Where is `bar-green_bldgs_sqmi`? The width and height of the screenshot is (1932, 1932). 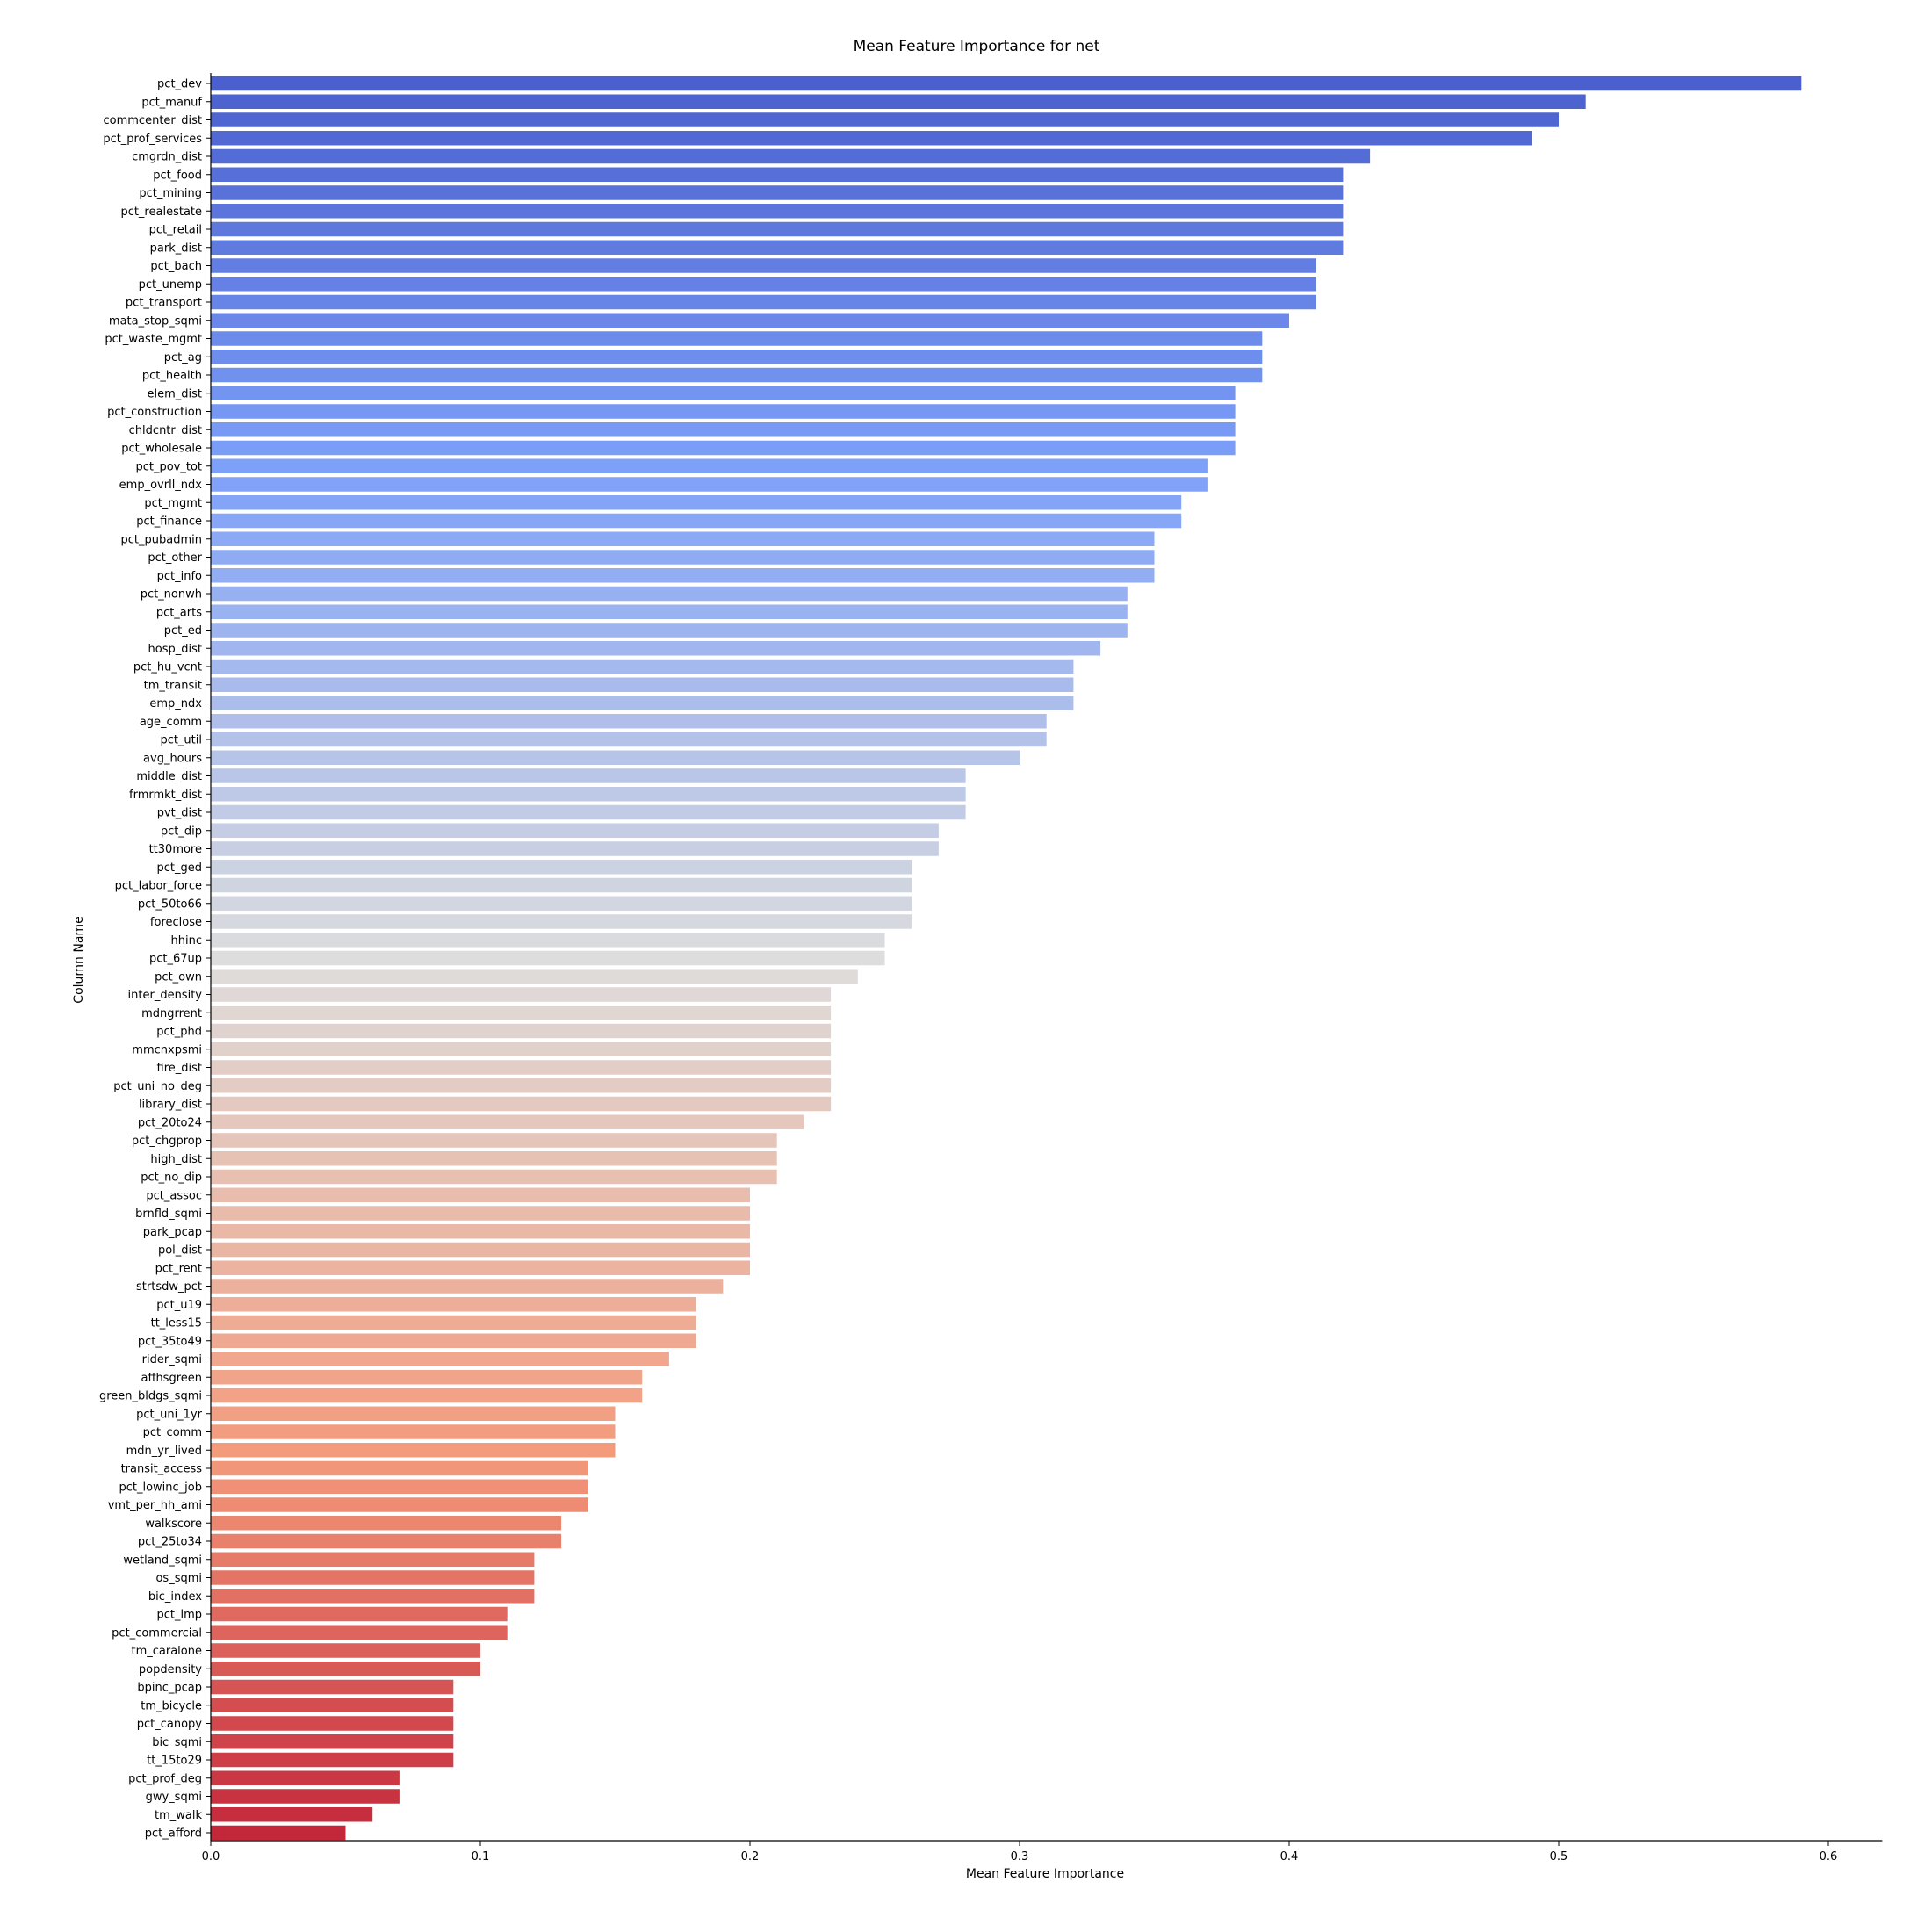
bar-green_bldgs_sqmi is located at coordinates (427, 1395).